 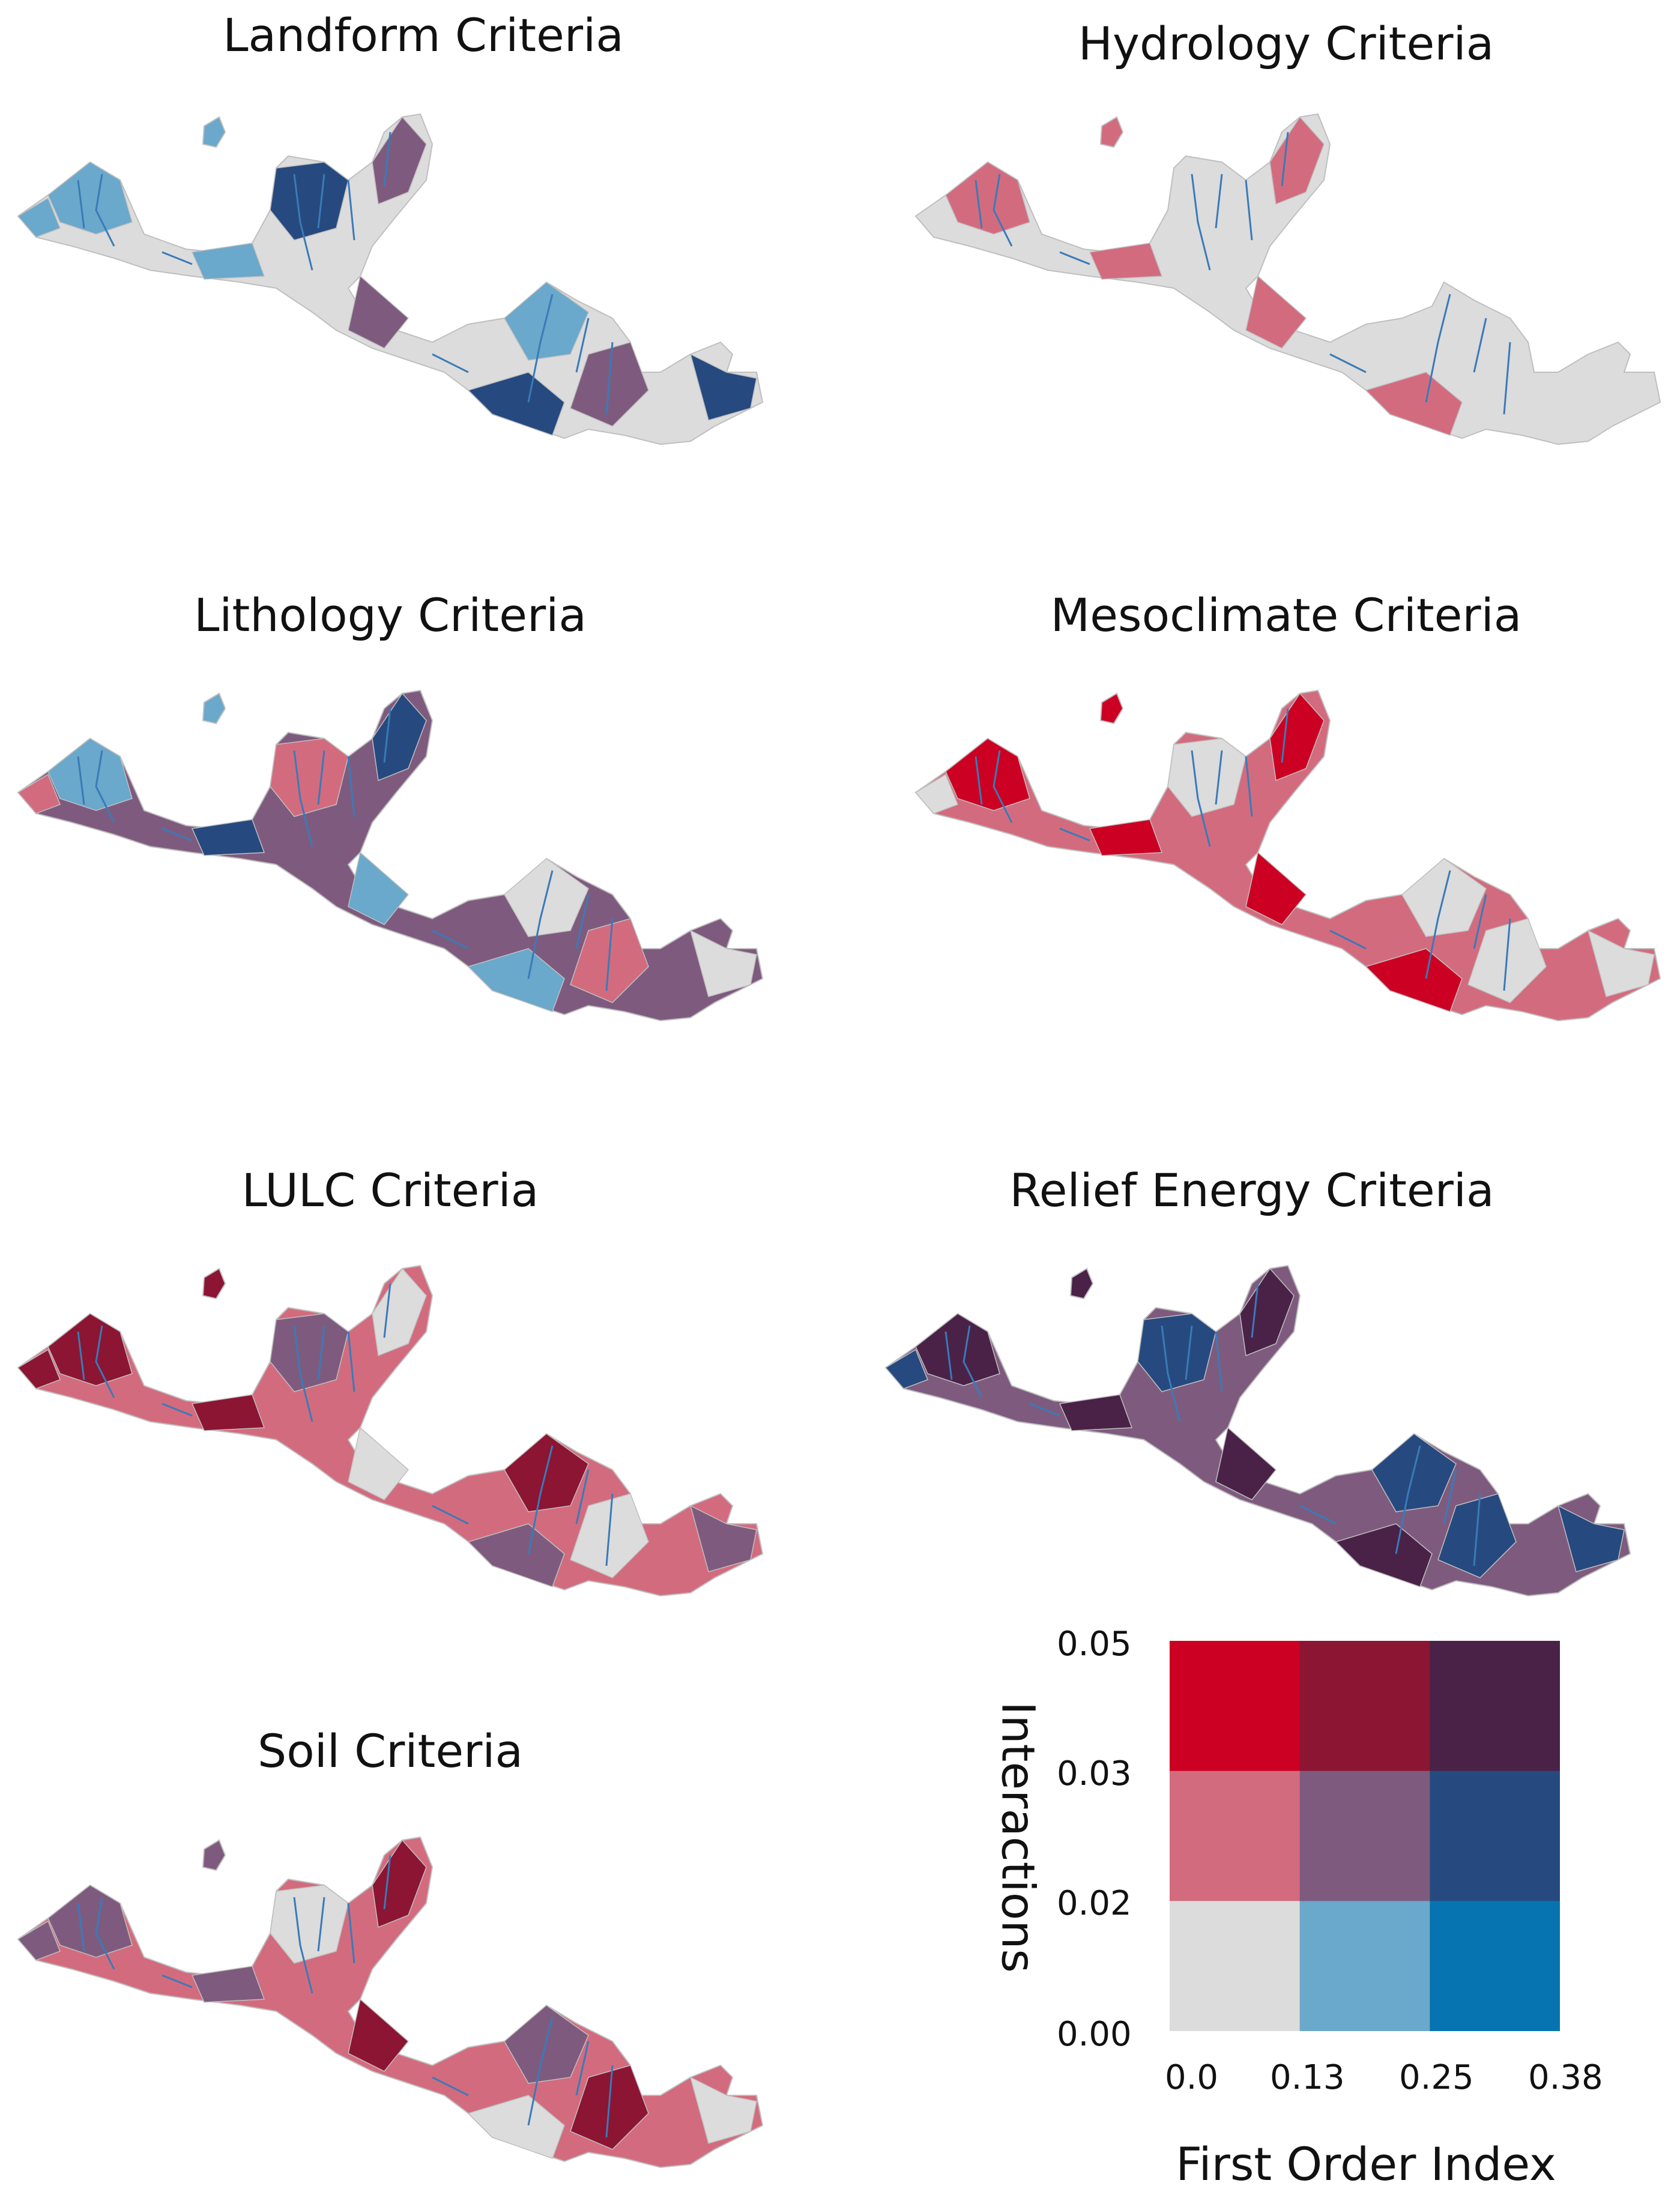 I want to click on panel-title-lithology: Lithology Criteria, so click(x=390, y=615).